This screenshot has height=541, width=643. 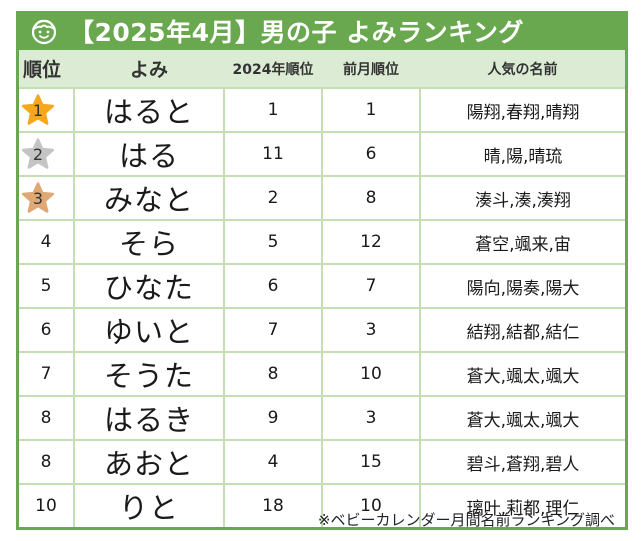 I want to click on table-row: 8 あおと 4 15 碧斗,蒼翔,碧人, so click(x=322, y=462).